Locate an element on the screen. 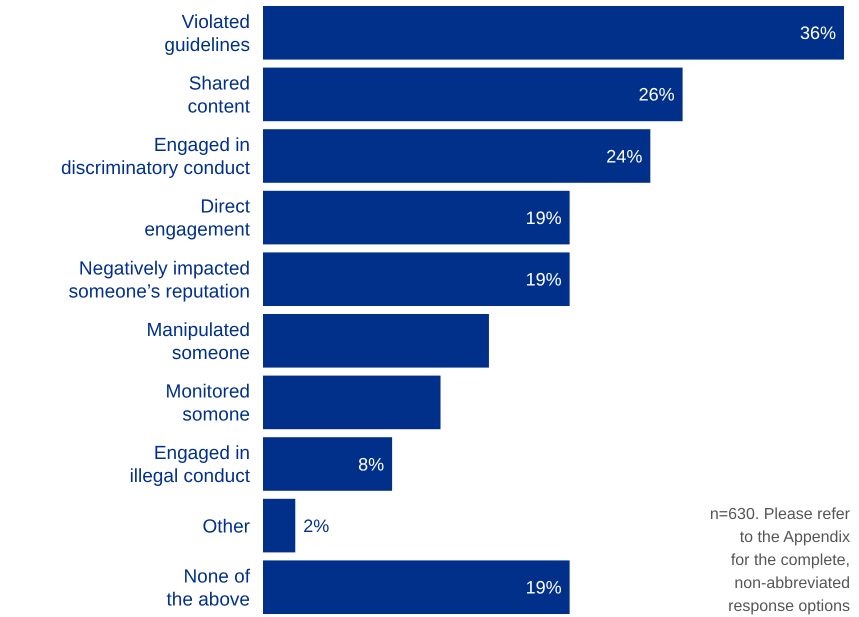 This screenshot has width=859, height=617. data-label: 8% is located at coordinates (371, 464).